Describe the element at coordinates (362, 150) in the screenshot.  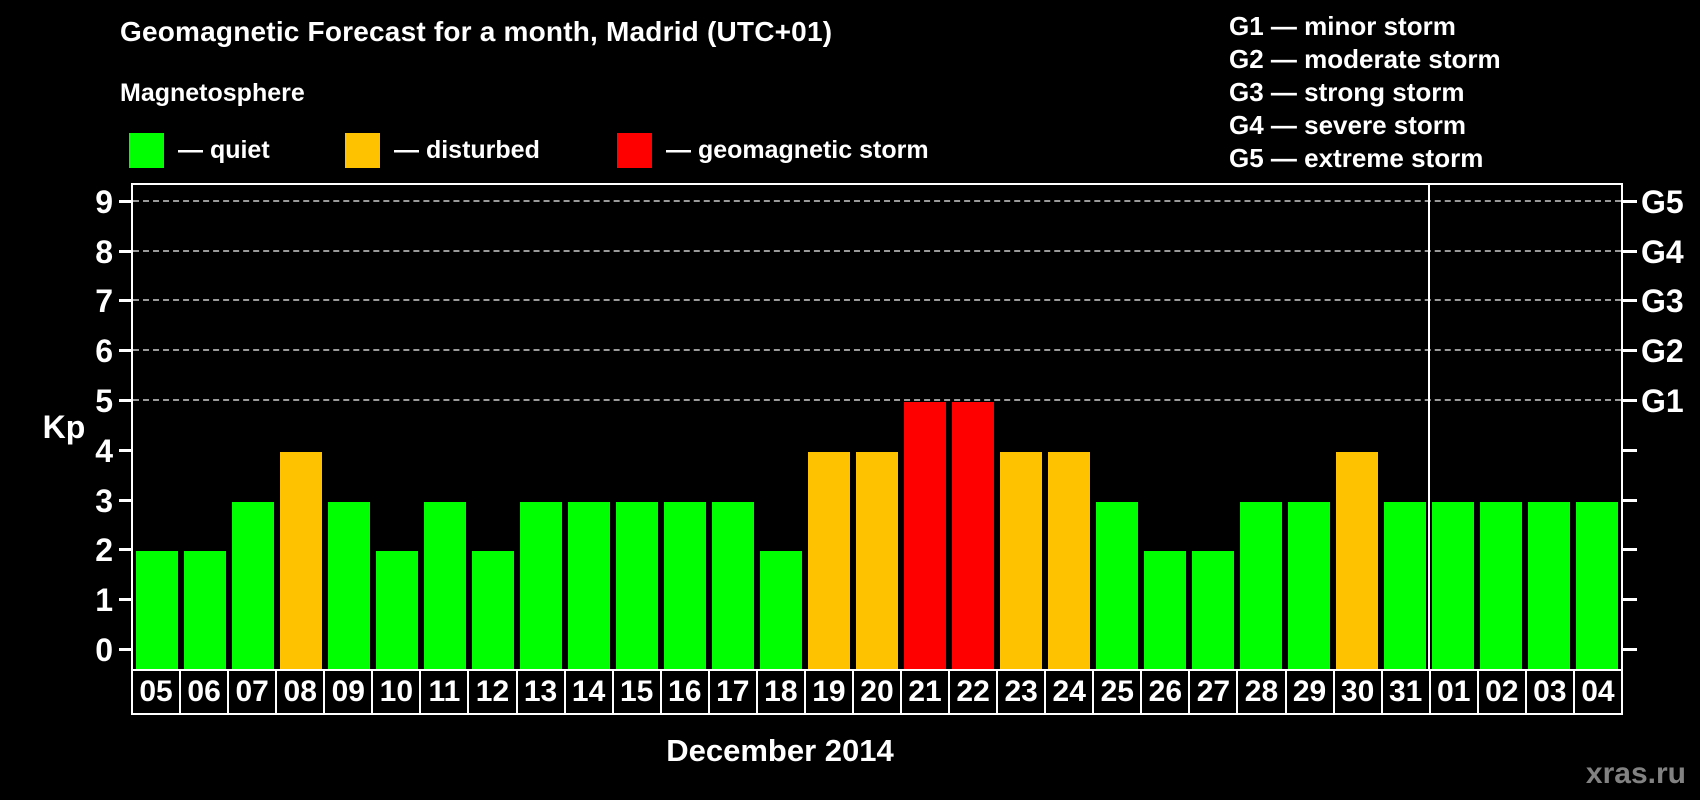
I see `disturbed-swatch-icon` at that location.